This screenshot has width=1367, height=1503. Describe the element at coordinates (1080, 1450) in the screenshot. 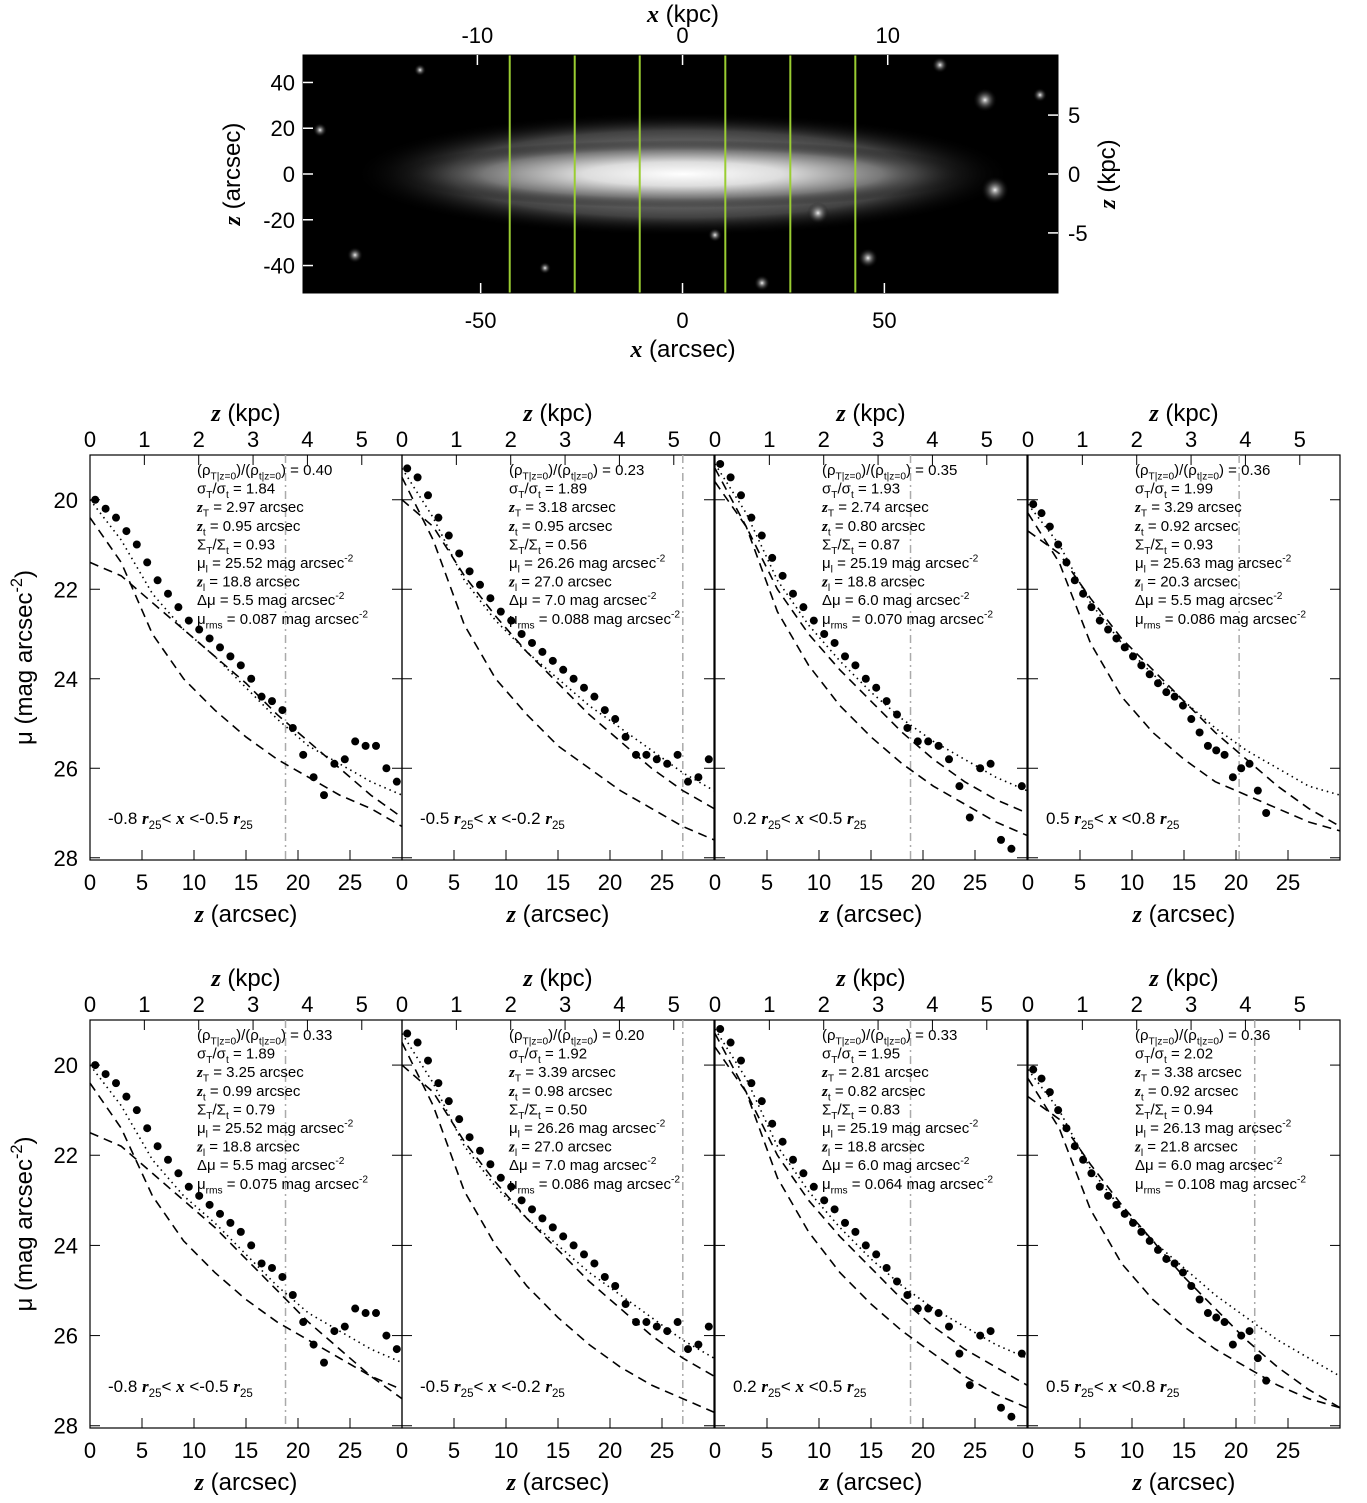

I see `x-tick-label: 5` at that location.